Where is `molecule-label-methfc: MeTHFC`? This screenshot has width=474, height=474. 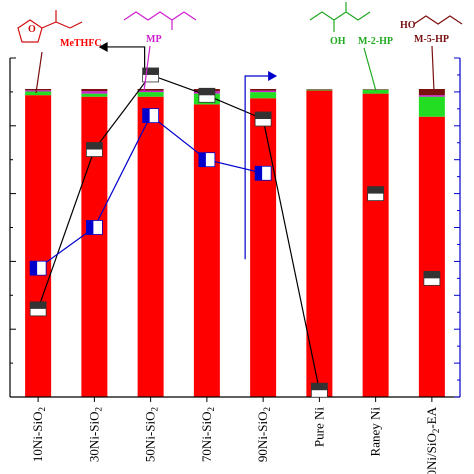
molecule-label-methfc: MeTHFC is located at coordinates (81, 43).